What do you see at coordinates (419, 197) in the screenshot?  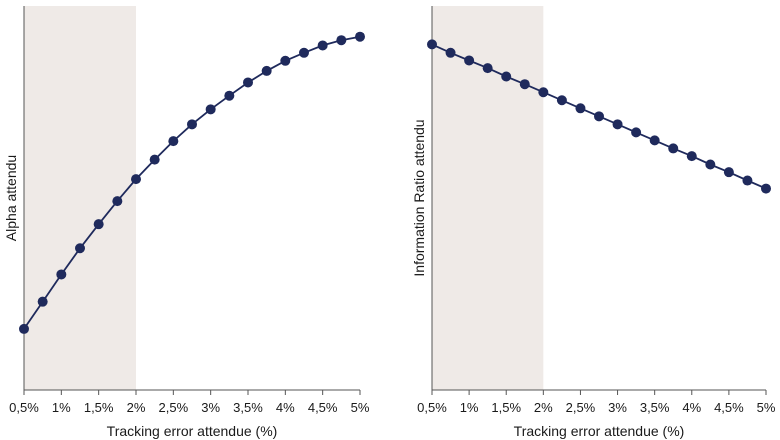 I see `y-axis-title: Information Ratio attendu` at bounding box center [419, 197].